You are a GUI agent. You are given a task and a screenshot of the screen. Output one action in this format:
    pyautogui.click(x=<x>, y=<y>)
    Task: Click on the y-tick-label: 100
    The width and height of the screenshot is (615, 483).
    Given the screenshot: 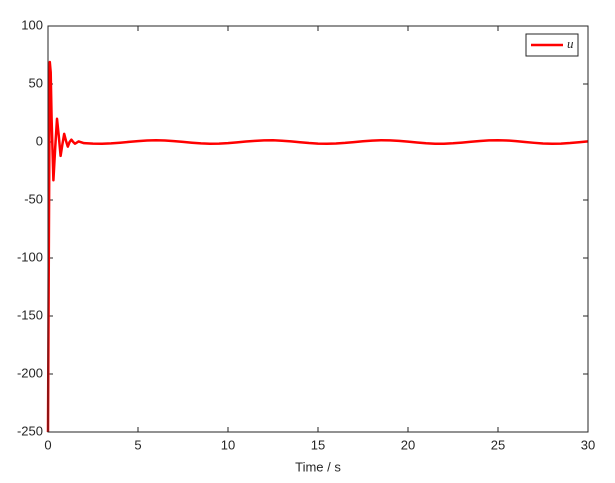 What is the action you would take?
    pyautogui.click(x=32, y=24)
    